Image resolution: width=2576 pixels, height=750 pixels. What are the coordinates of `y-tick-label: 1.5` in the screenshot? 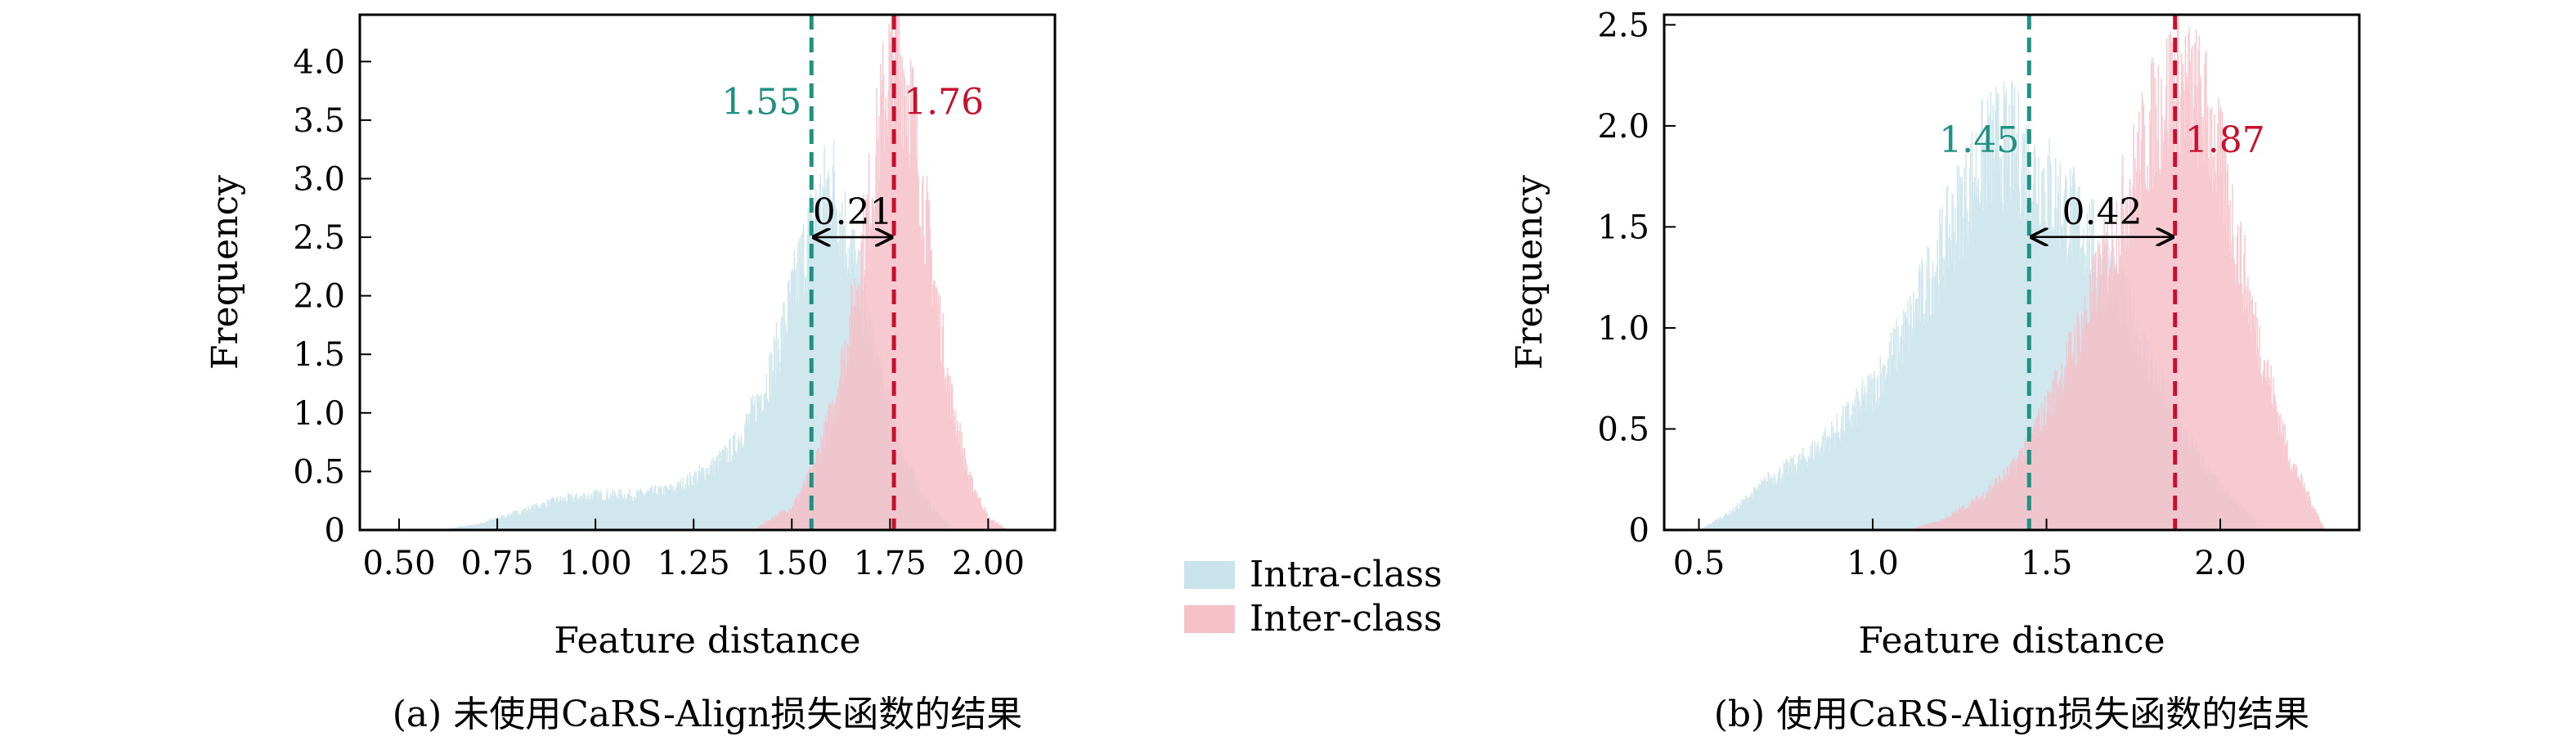 It's located at (1623, 227).